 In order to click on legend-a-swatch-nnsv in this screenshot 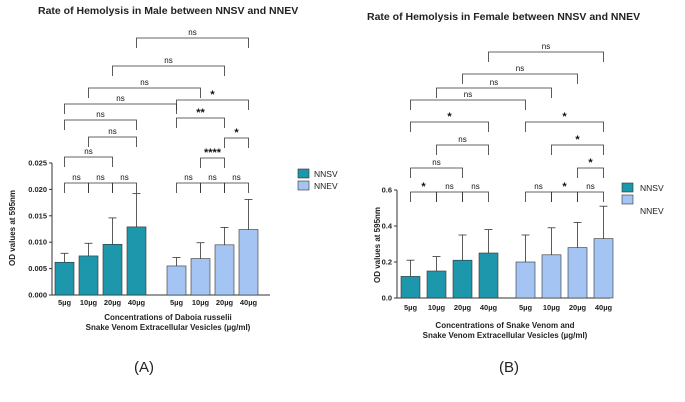, I will do `click(303, 173)`.